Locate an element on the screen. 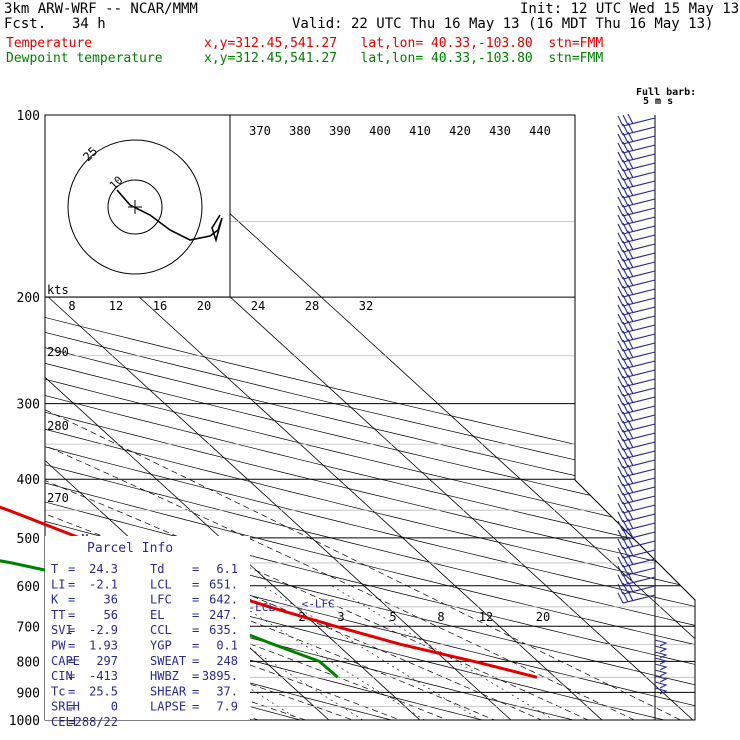 This screenshot has width=740, height=740. forecast-hour: 34 h is located at coordinates (89, 24).